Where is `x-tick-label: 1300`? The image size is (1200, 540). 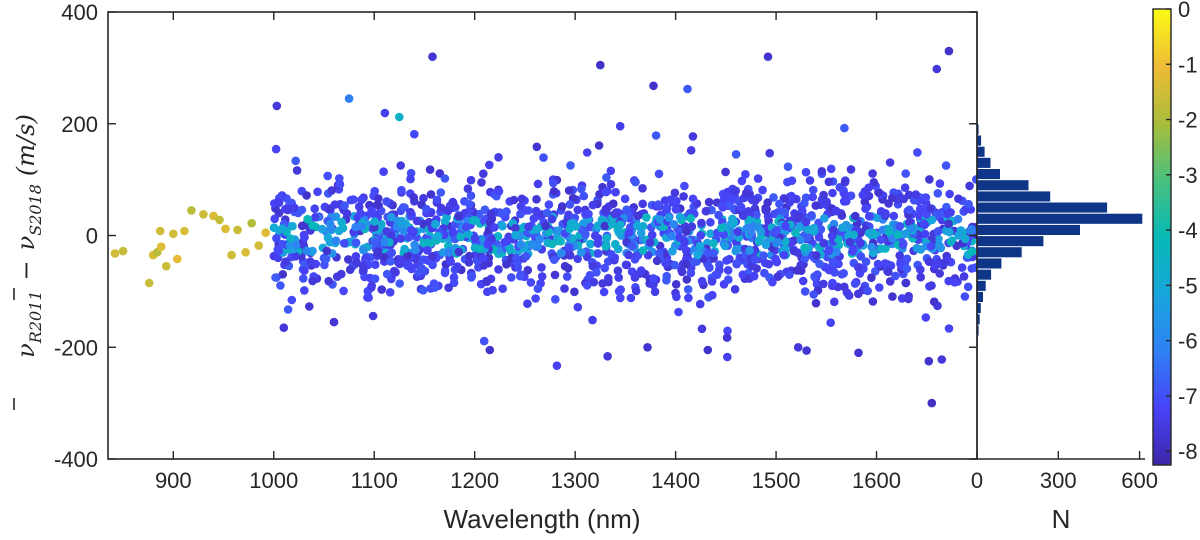 x-tick-label: 1300 is located at coordinates (575, 480).